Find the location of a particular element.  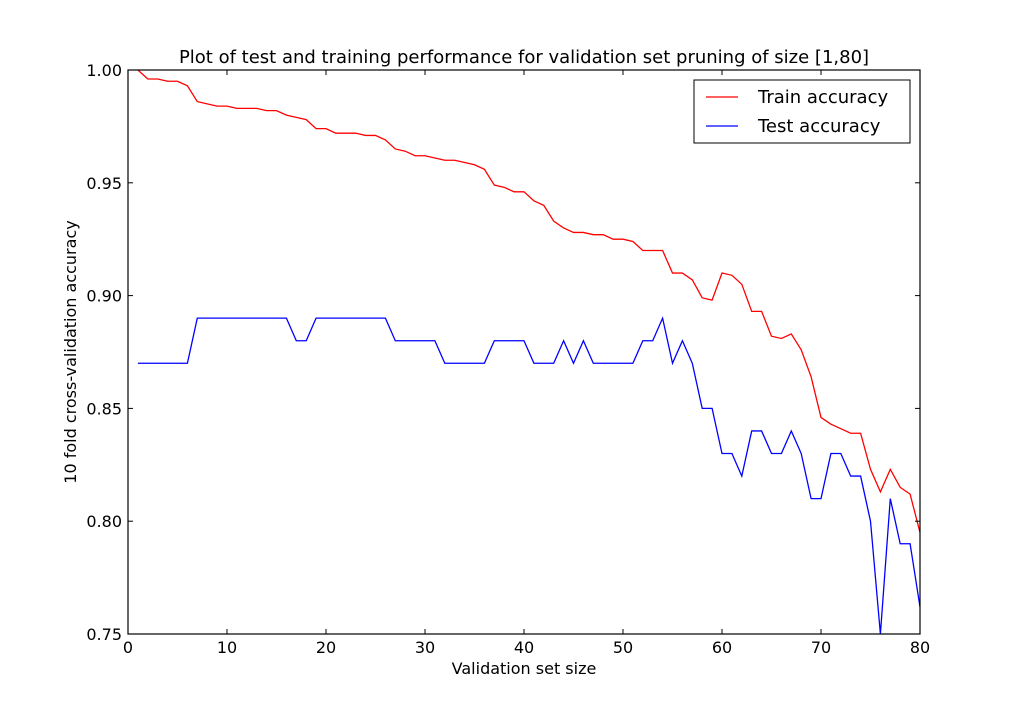

y-tick-label: 0.95 is located at coordinates (104, 183).